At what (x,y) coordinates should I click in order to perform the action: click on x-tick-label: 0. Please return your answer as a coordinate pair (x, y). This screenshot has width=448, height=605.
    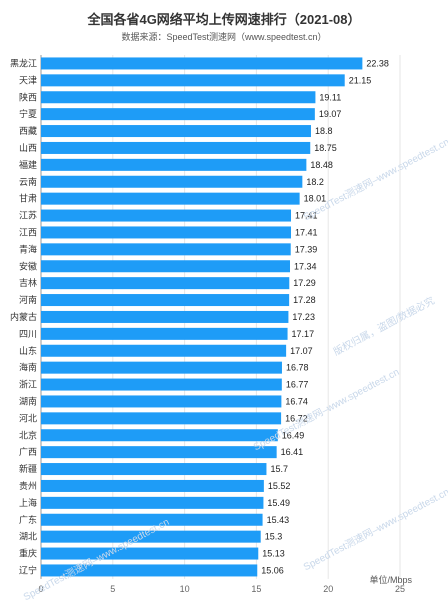
    Looking at the image, I should click on (40, 589).